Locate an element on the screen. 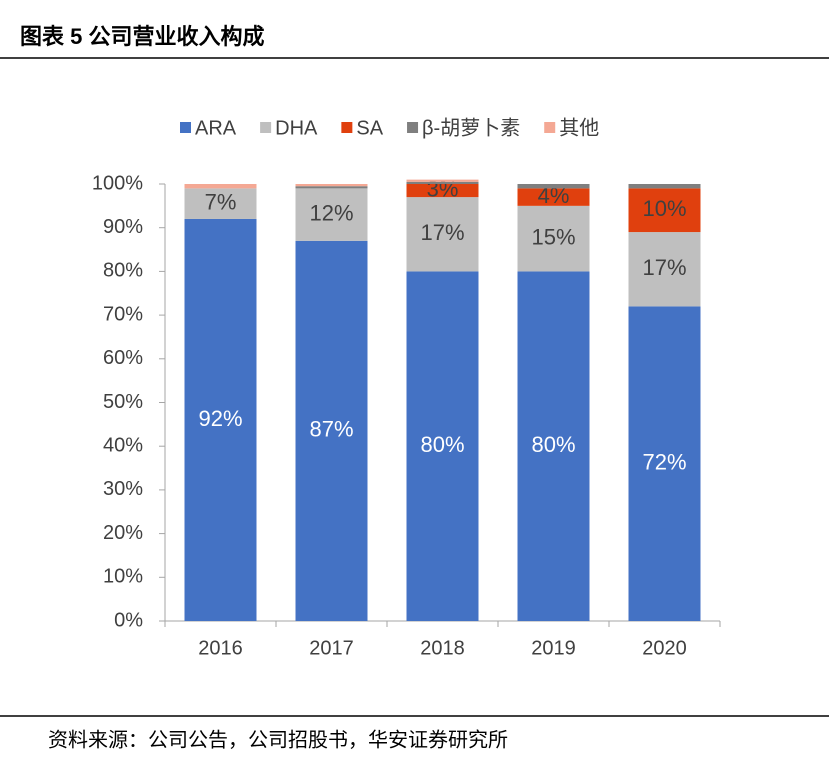  legend-label: SA is located at coordinates (369, 128).